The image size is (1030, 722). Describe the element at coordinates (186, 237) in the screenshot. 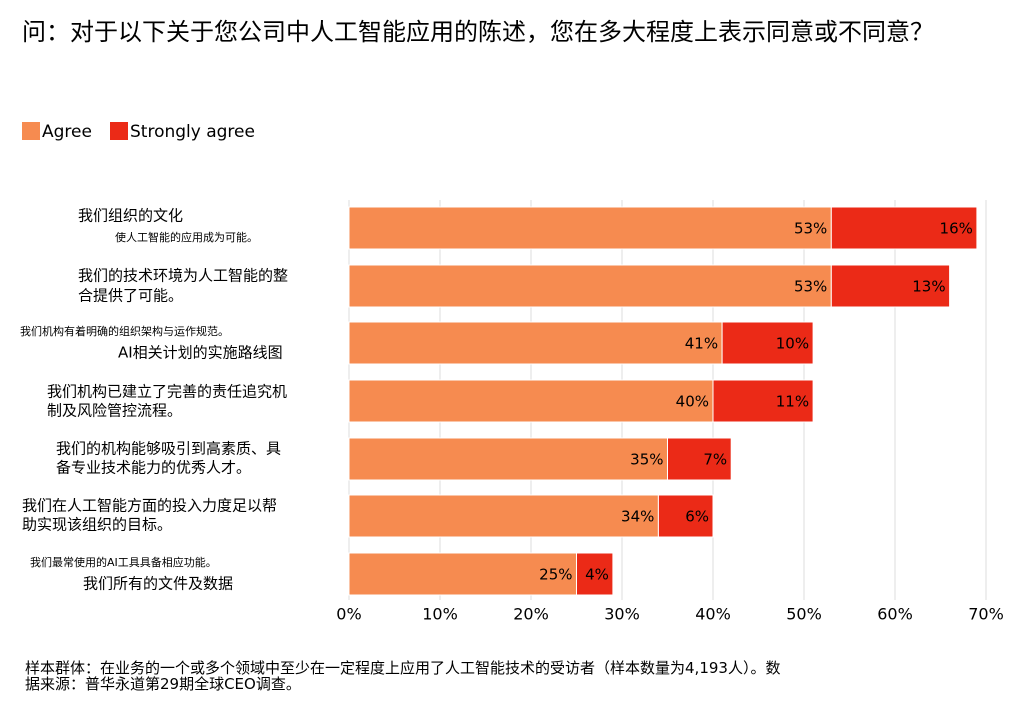

I see `category-label: 使人工智能的应用成为可能。` at that location.